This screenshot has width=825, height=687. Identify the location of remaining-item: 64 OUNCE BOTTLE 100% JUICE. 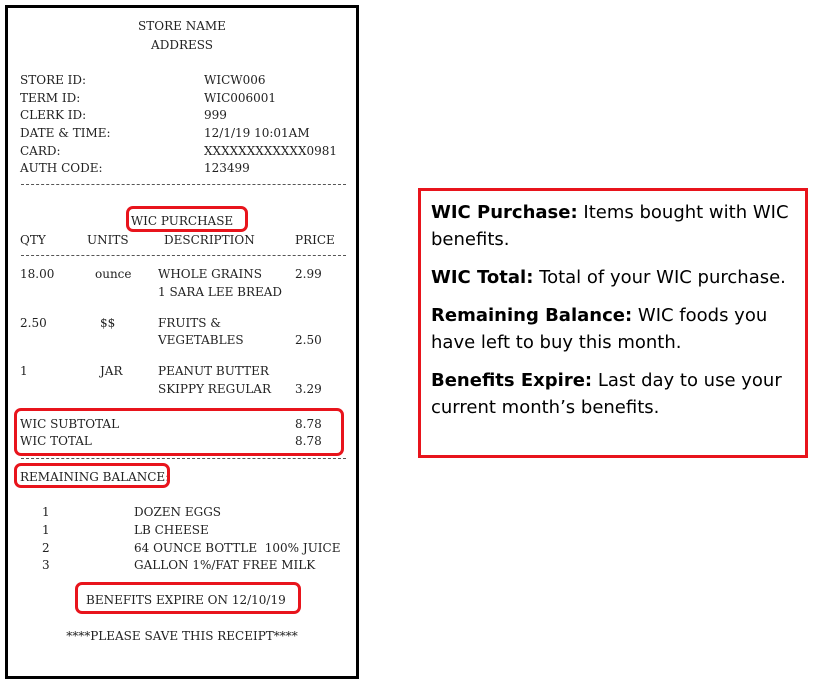
(237, 548).